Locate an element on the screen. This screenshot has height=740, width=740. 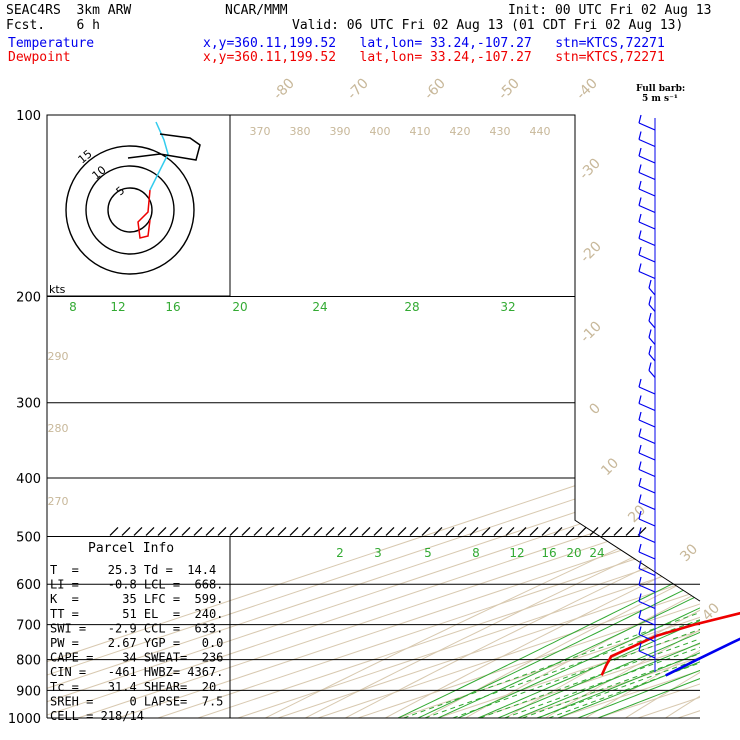
theta-label: 290 is located at coordinates (58, 356).